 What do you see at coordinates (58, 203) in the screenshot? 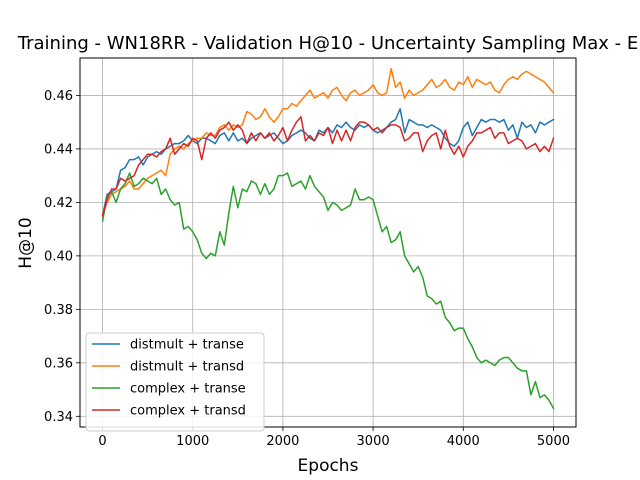
I see `y-tick-label: 0.42` at bounding box center [58, 203].